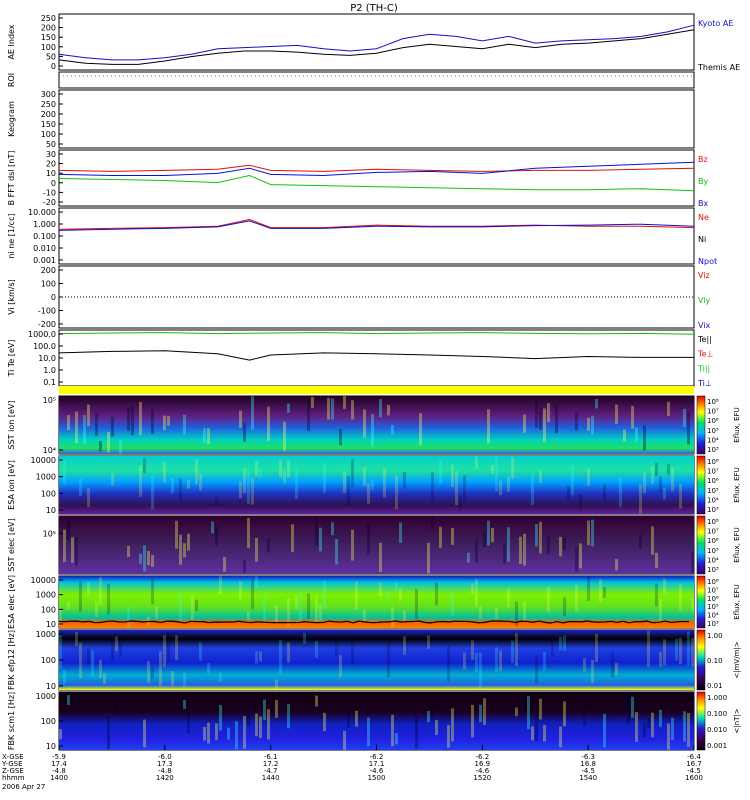  I want to click on x-row-value: 16.8, so click(588, 764).